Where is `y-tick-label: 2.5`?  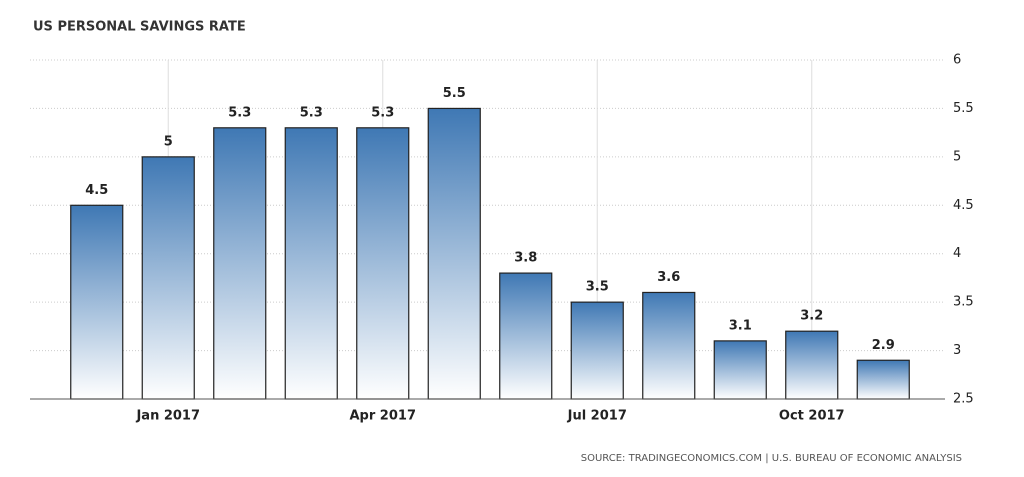 y-tick-label: 2.5 is located at coordinates (963, 399).